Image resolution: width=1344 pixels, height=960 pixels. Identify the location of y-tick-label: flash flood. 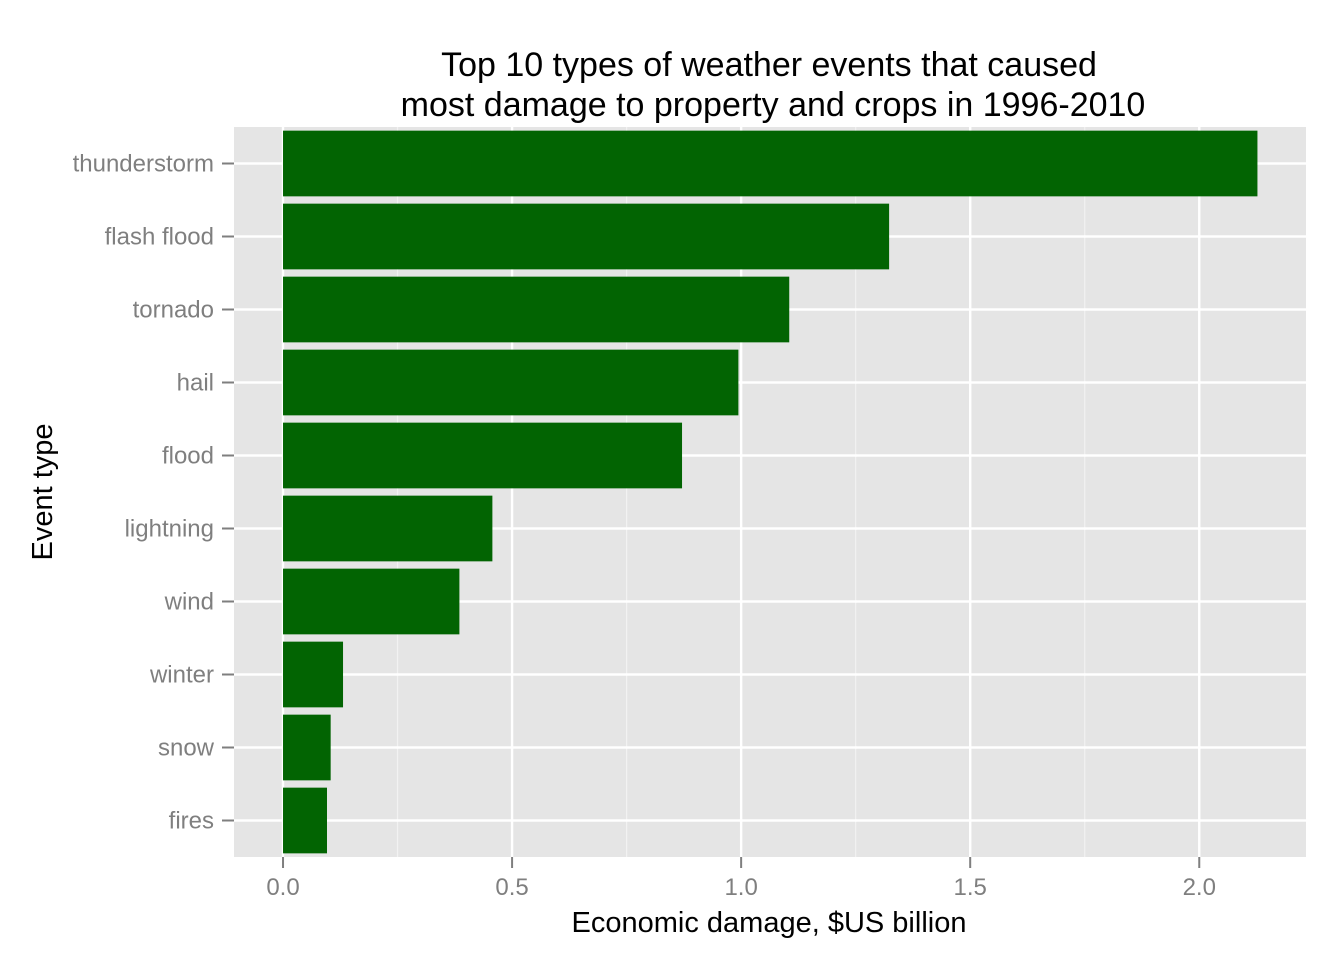
(159, 237).